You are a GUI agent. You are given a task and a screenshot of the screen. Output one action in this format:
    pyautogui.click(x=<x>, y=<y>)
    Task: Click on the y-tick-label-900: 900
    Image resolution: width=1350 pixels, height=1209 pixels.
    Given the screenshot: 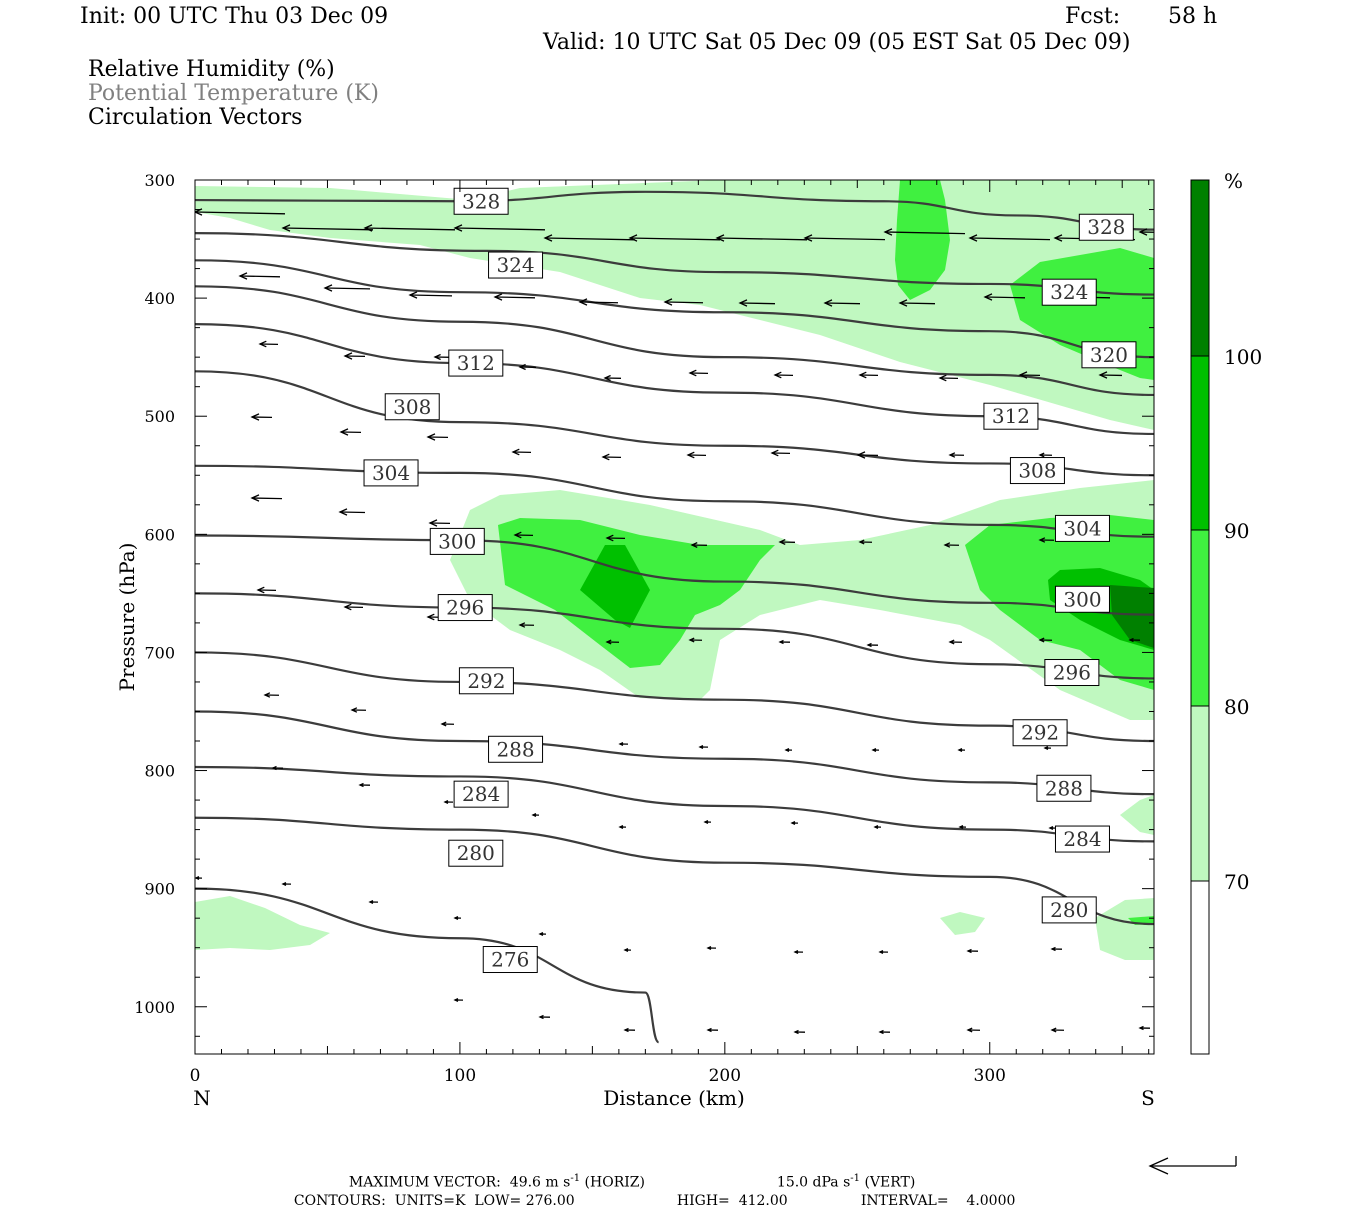 What is the action you would take?
    pyautogui.click(x=159, y=889)
    